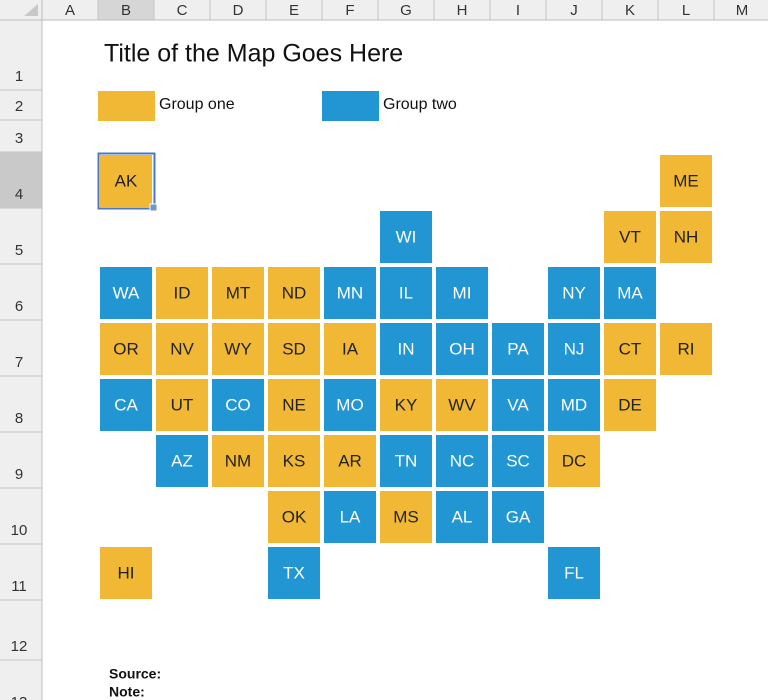 The image size is (768, 700). What do you see at coordinates (135, 674) in the screenshot?
I see `footer-label: Source:` at bounding box center [135, 674].